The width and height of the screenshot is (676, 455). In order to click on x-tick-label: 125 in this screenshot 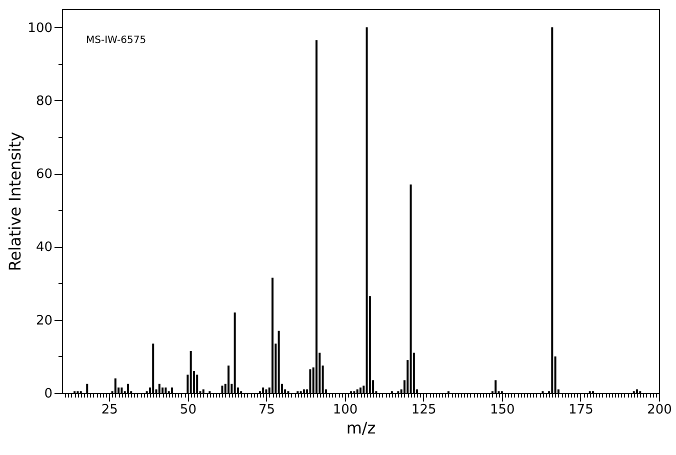, I will do `click(423, 410)`.